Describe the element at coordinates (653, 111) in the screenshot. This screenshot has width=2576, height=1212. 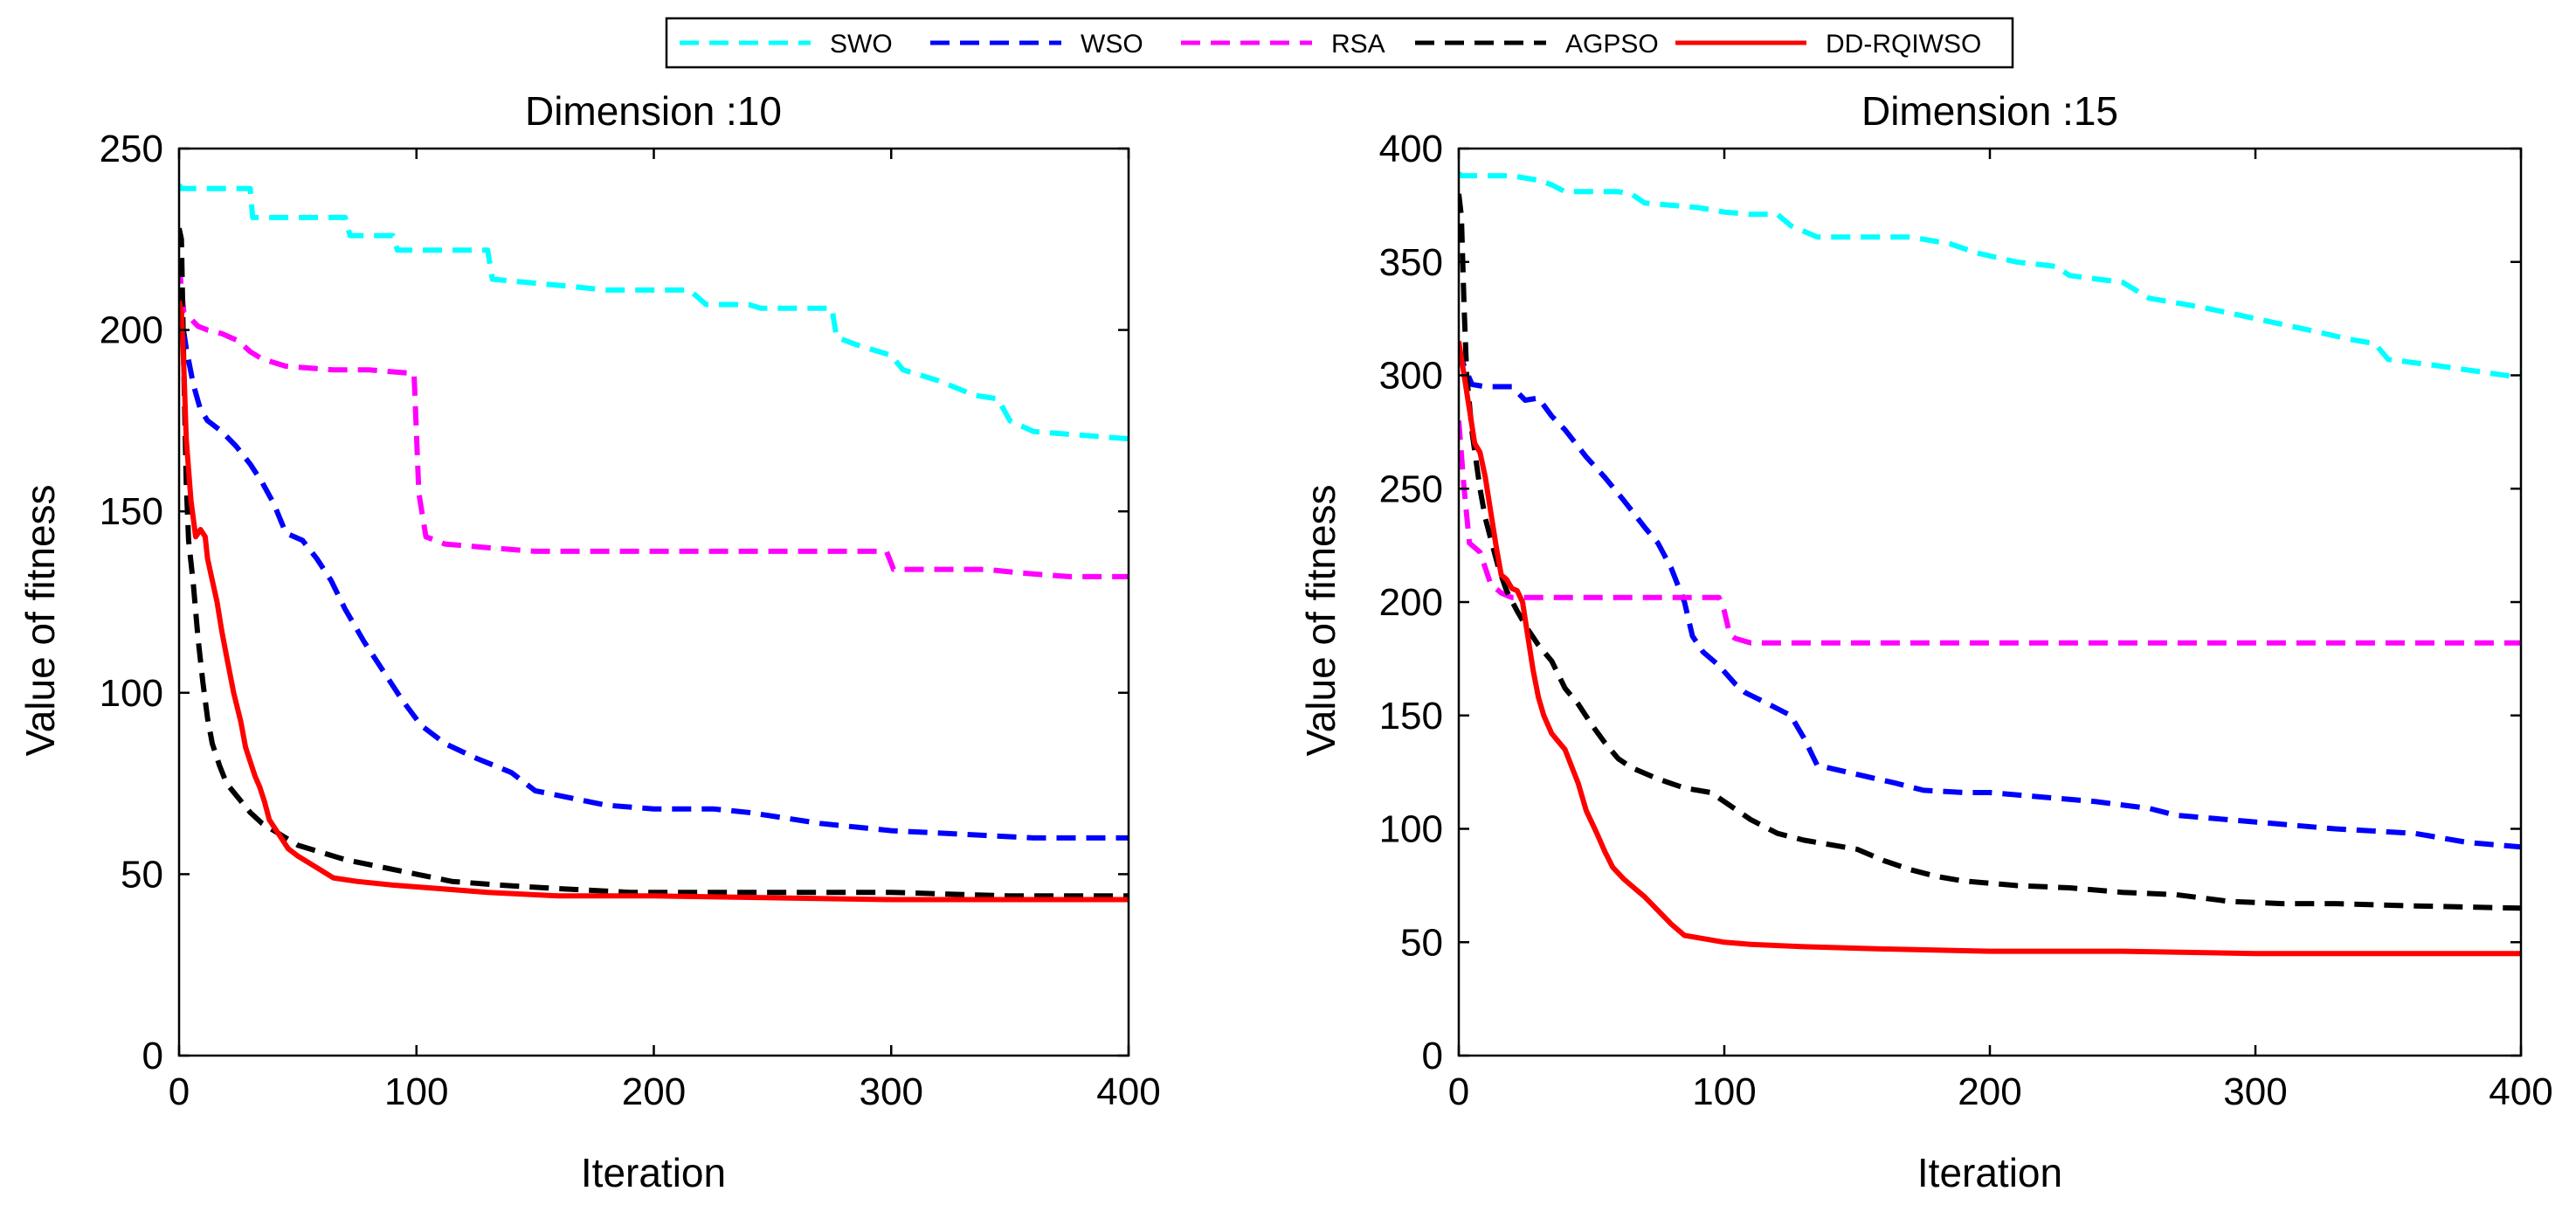
I see `chart-title: Dimension :10` at that location.